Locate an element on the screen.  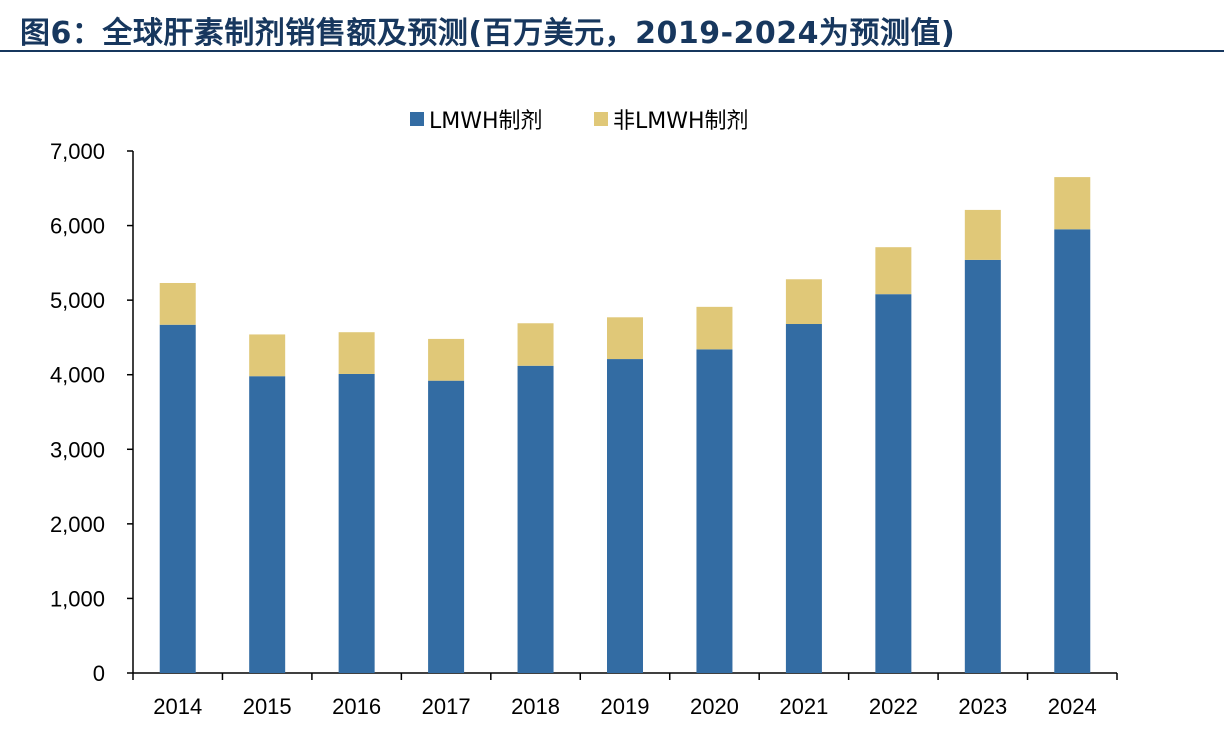
y-tick-label: 7,000 is located at coordinates (77, 151).